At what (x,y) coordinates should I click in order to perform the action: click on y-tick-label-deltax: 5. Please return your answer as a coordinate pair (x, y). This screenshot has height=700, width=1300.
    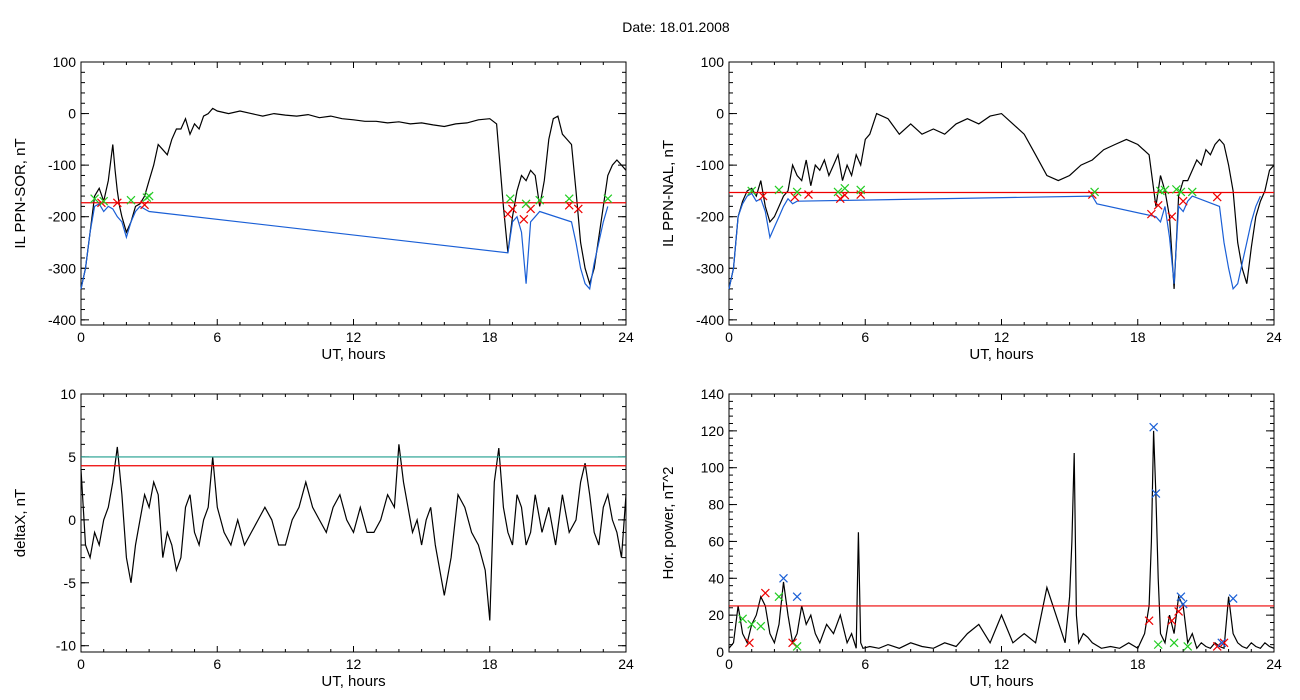
    Looking at the image, I should click on (72, 457).